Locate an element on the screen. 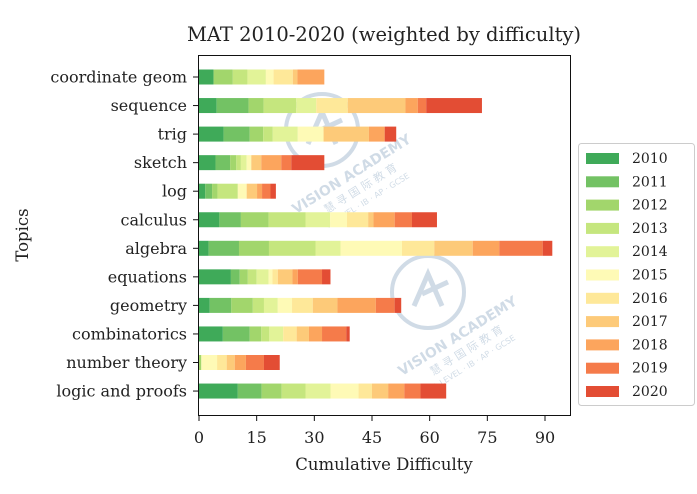 The image size is (697, 494). watermark-a-icon is located at coordinates (430, 287).